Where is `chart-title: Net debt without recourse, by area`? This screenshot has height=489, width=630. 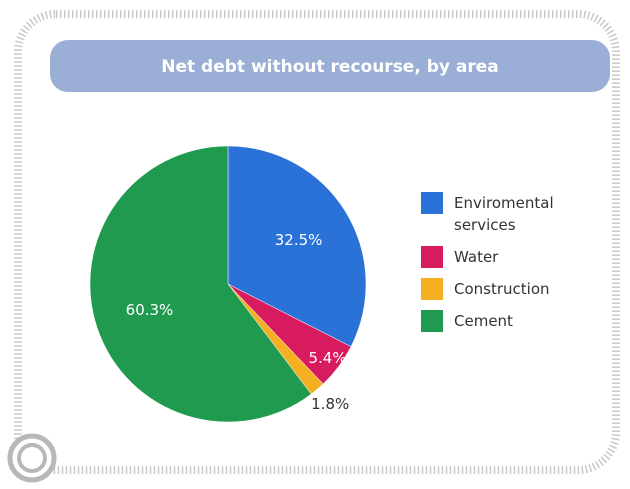 chart-title: Net debt without recourse, by area is located at coordinates (330, 67).